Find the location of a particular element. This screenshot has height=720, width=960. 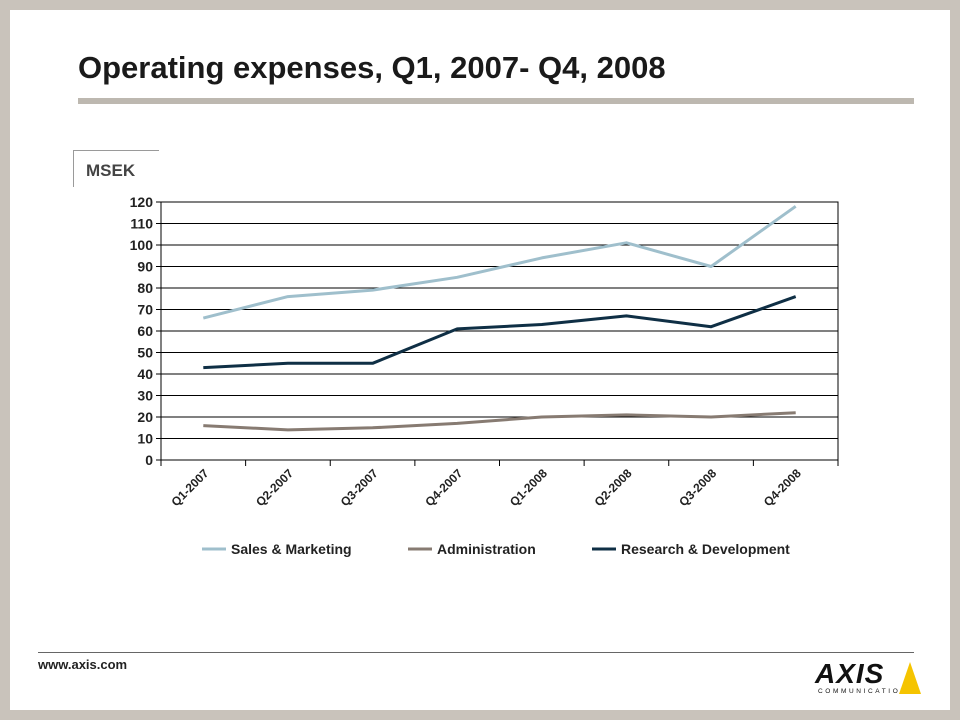

y-tick-label: 90 is located at coordinates (145, 267).